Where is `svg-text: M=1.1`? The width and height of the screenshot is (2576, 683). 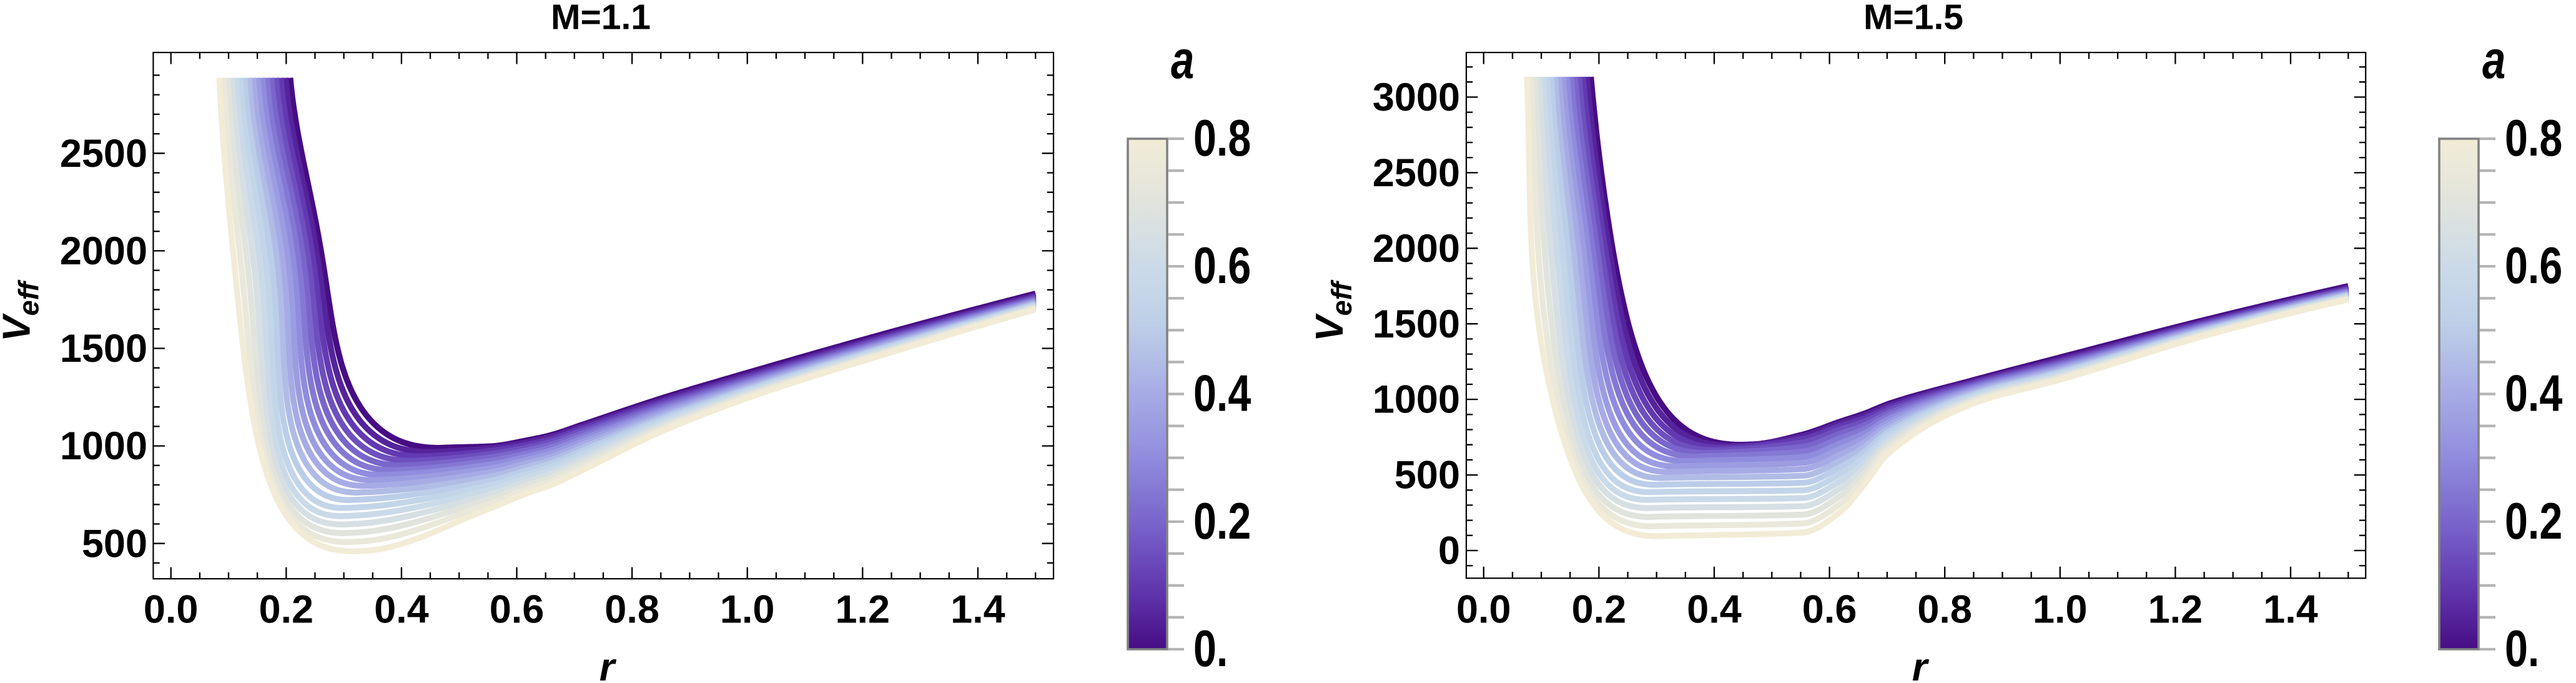 svg-text: M=1.1 is located at coordinates (601, 18).